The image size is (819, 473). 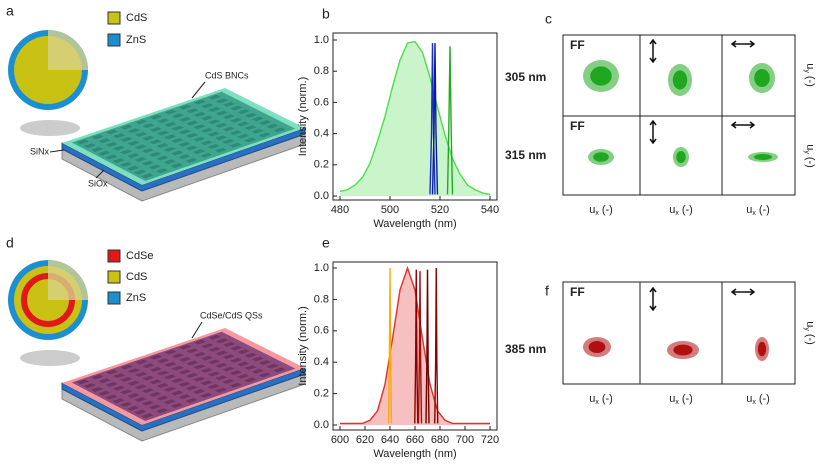 What do you see at coordinates (40, 151) in the screenshot?
I see `layer-label: SiNx` at bounding box center [40, 151].